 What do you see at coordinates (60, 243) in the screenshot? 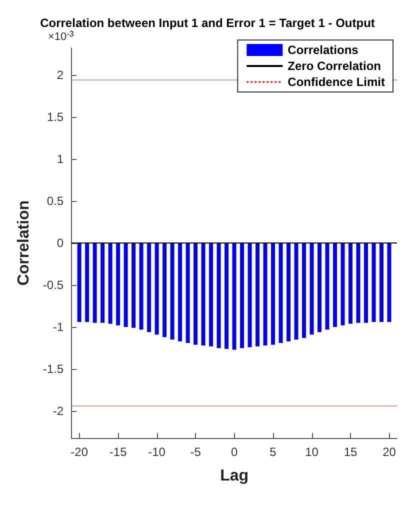
I see `y-tick-label: 0` at bounding box center [60, 243].